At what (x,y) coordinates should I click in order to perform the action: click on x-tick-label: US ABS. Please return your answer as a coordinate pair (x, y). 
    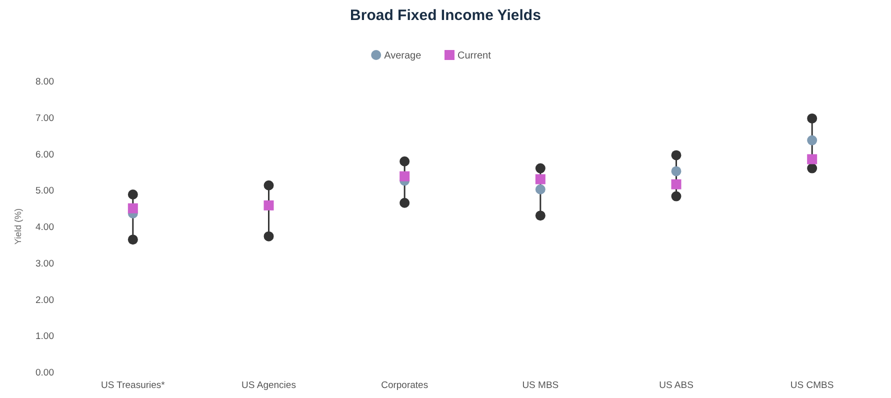
    Looking at the image, I should click on (676, 385).